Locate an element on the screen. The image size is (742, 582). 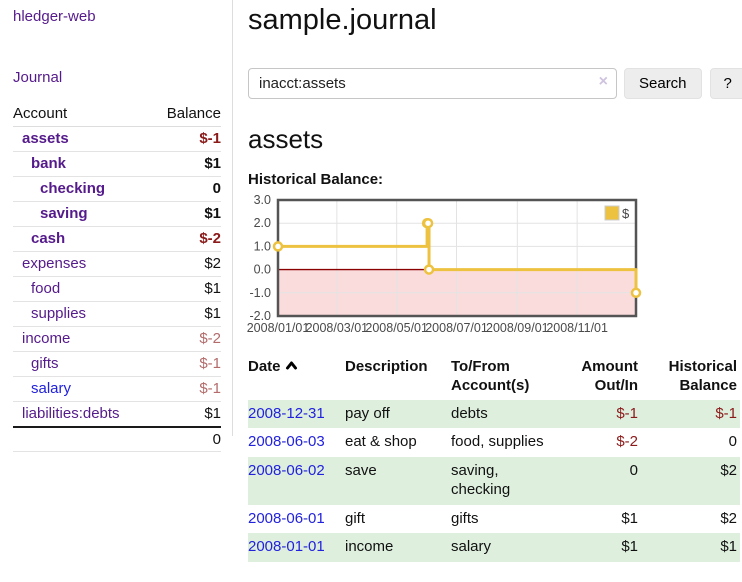
help-button: ? is located at coordinates (725, 83).